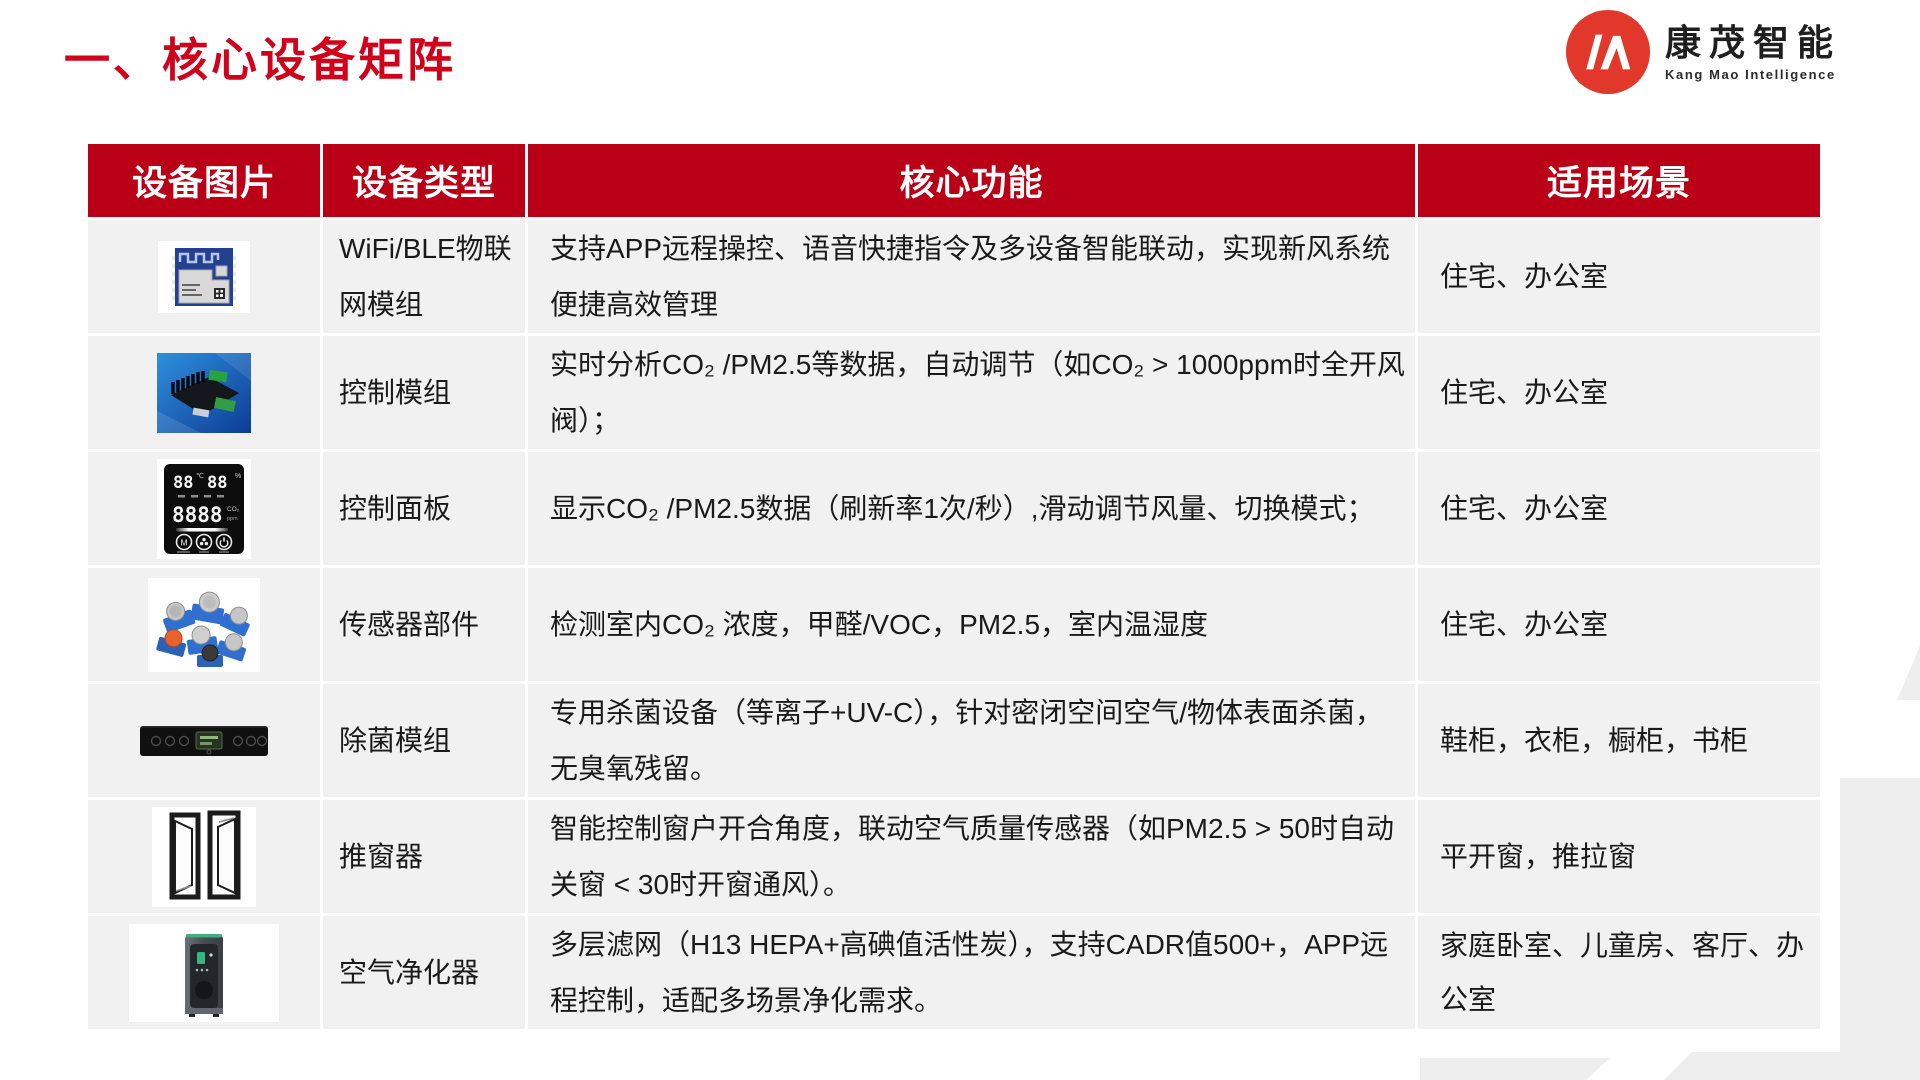 This screenshot has height=1080, width=1920. I want to click on device-scenario: 家庭卧室、儿童房、客厅、办公室, so click(1622, 972).